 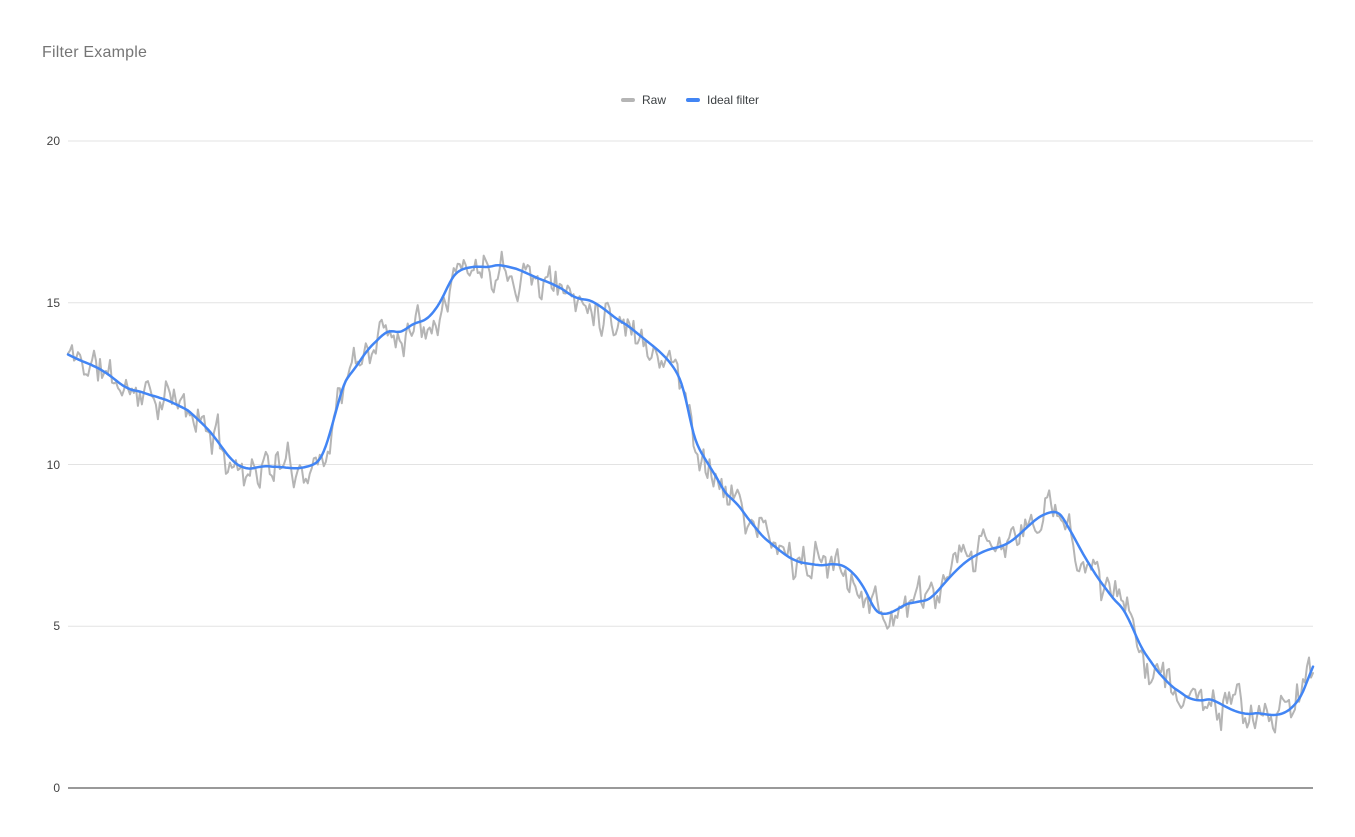 I want to click on chart-legend: Raw Ideal filter, so click(x=690, y=100).